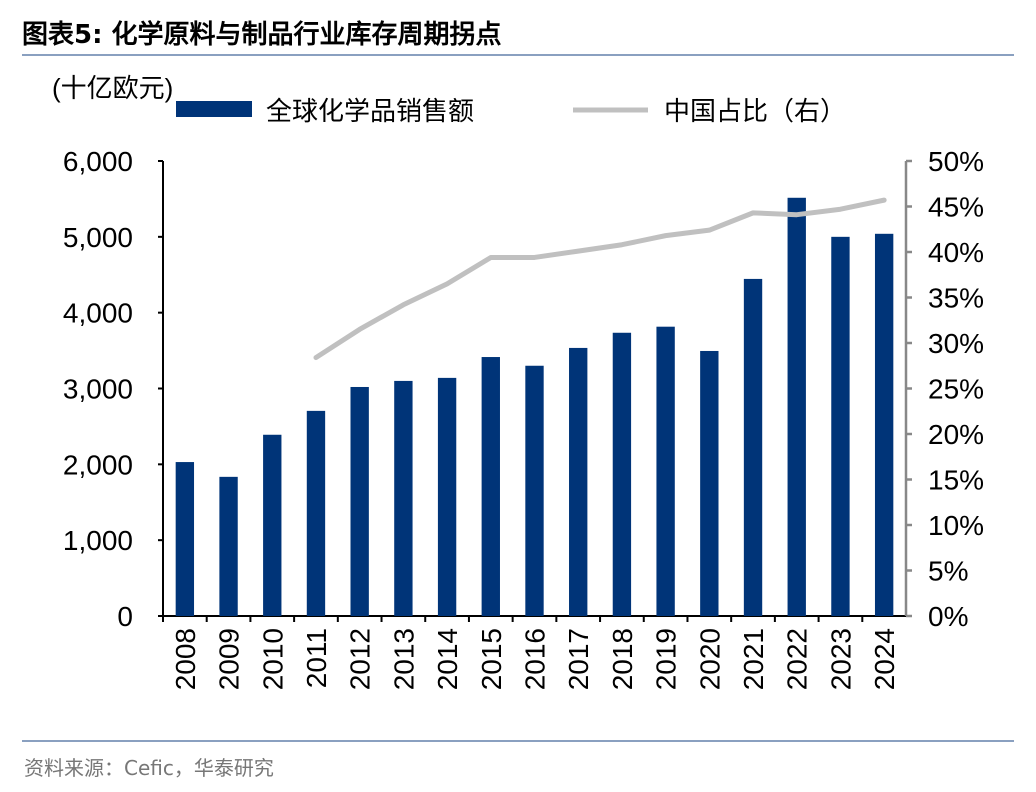 This screenshot has width=1036, height=792. Describe the element at coordinates (578, 659) in the screenshot. I see `x-tick-label: 2017` at that location.